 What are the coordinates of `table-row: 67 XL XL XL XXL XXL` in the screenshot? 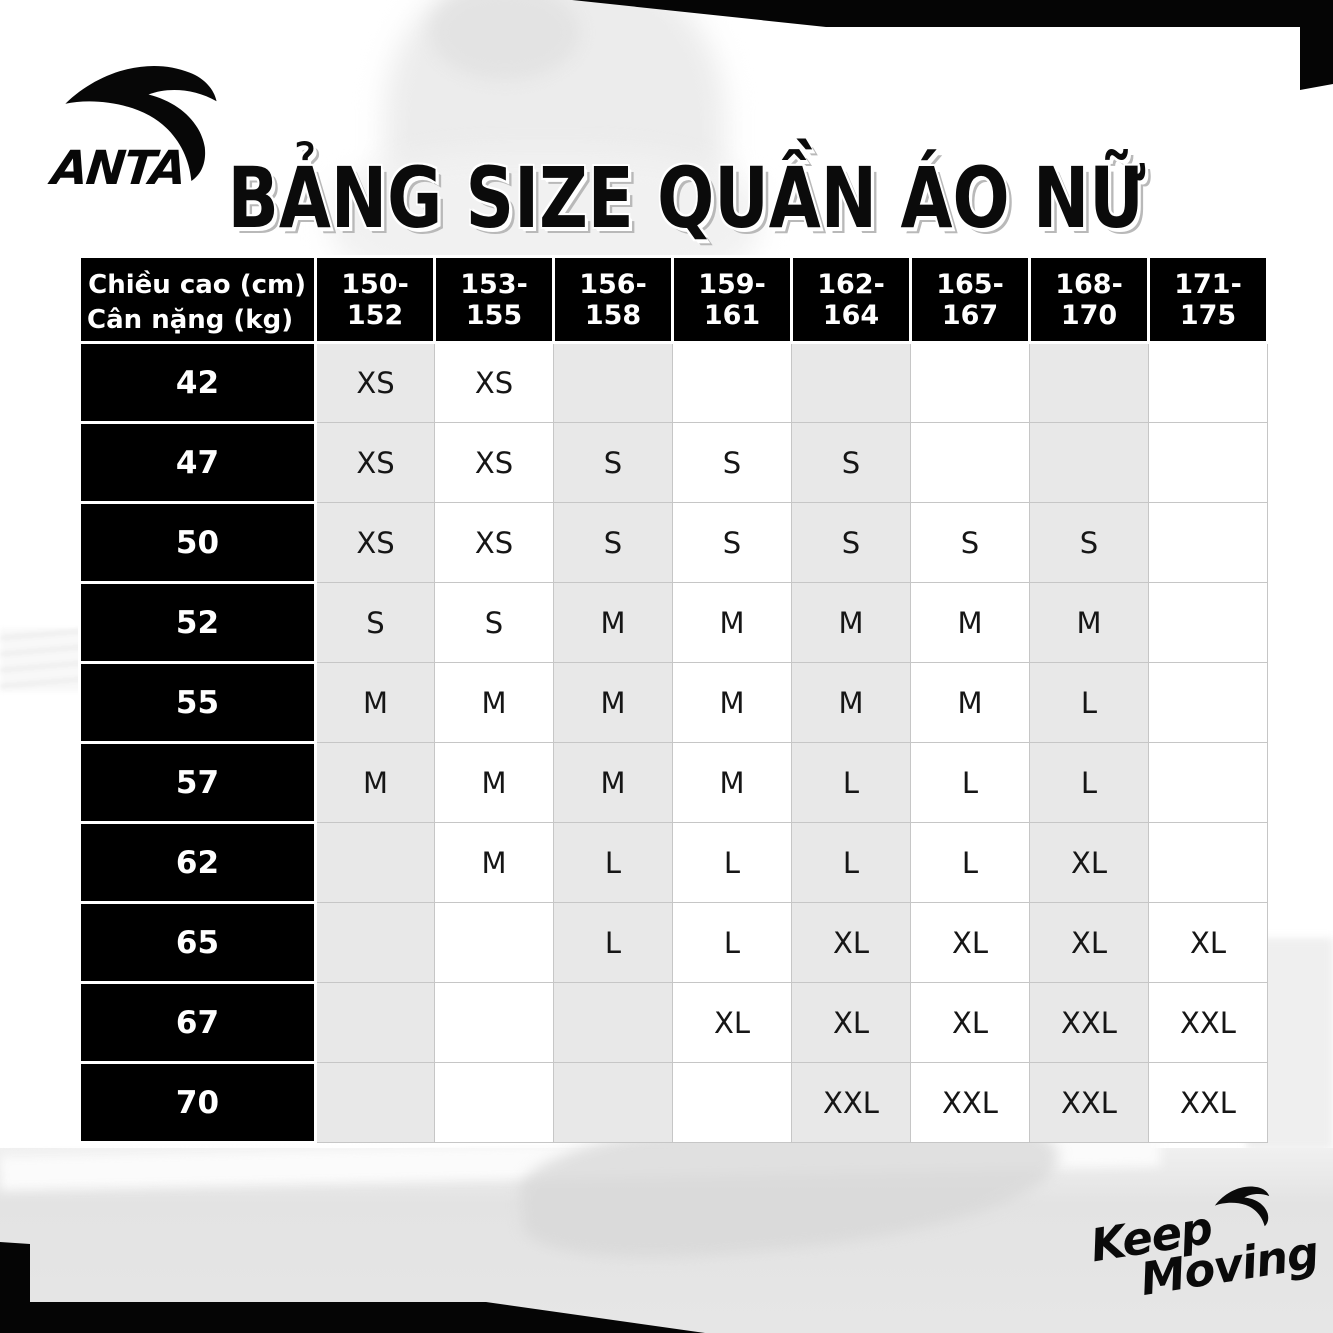 It's located at (673, 1022).